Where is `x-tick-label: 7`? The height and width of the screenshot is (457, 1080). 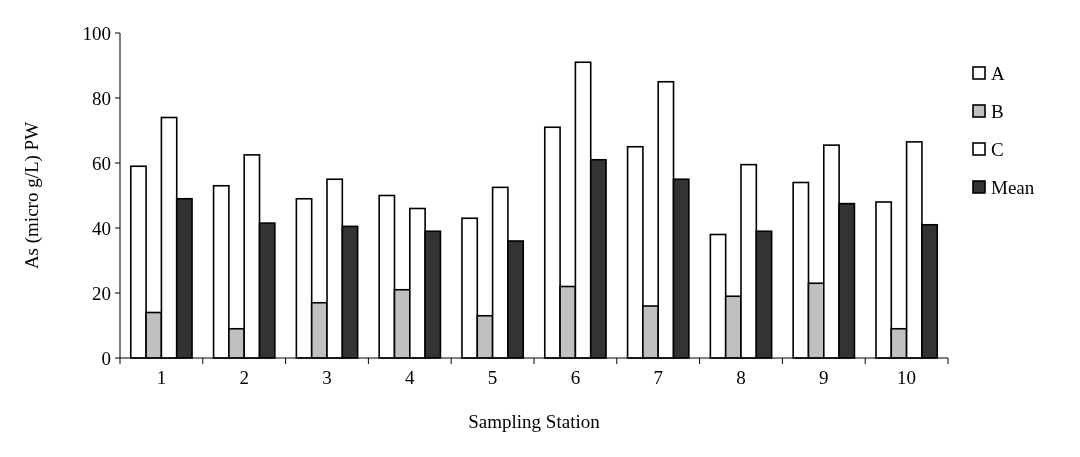 x-tick-label: 7 is located at coordinates (658, 377).